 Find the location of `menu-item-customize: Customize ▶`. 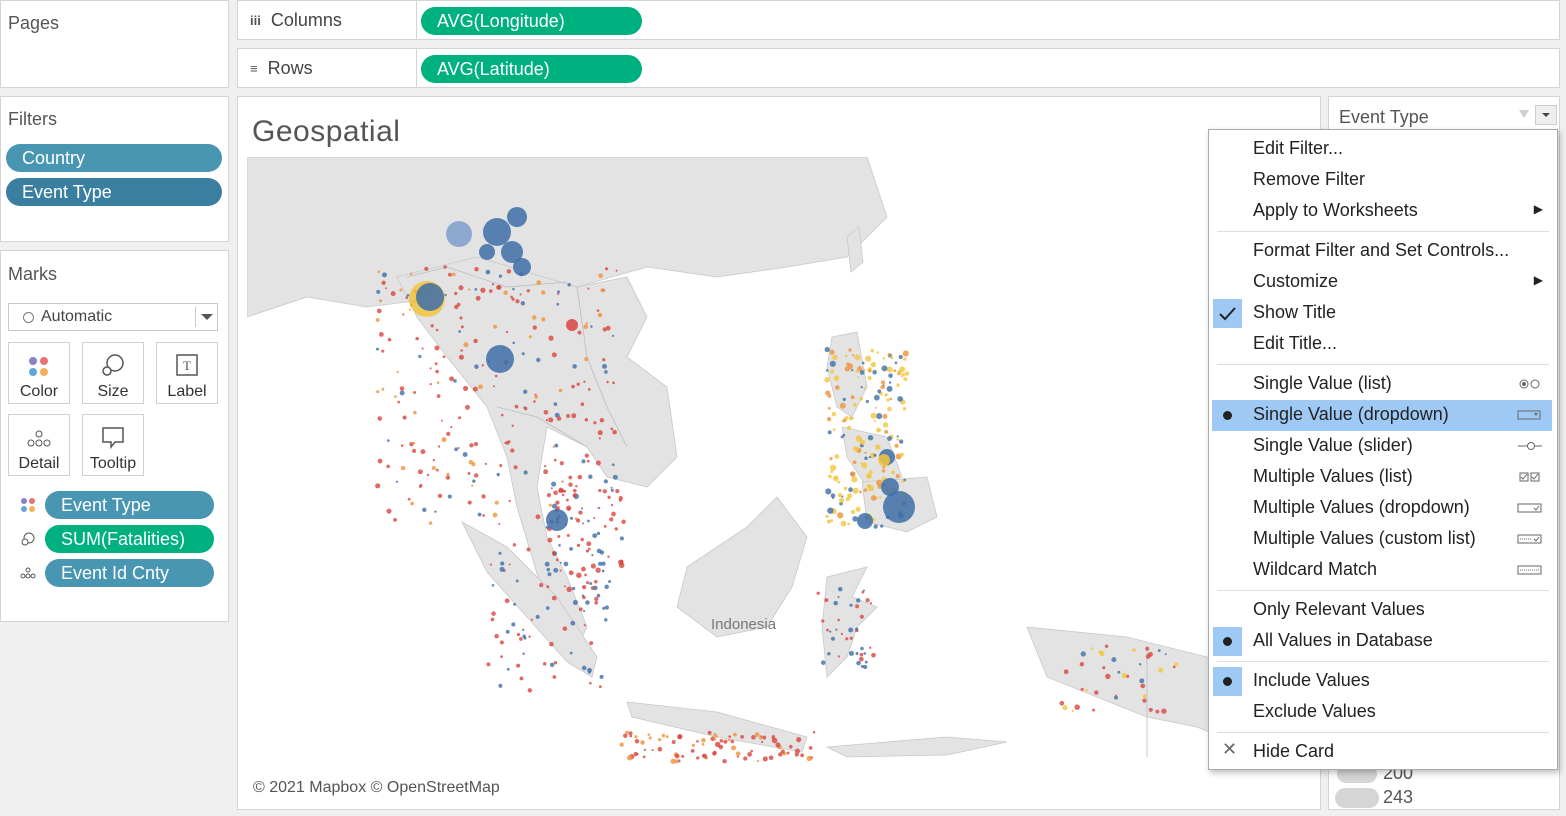

menu-item-customize: Customize ▶ is located at coordinates (1383, 282).